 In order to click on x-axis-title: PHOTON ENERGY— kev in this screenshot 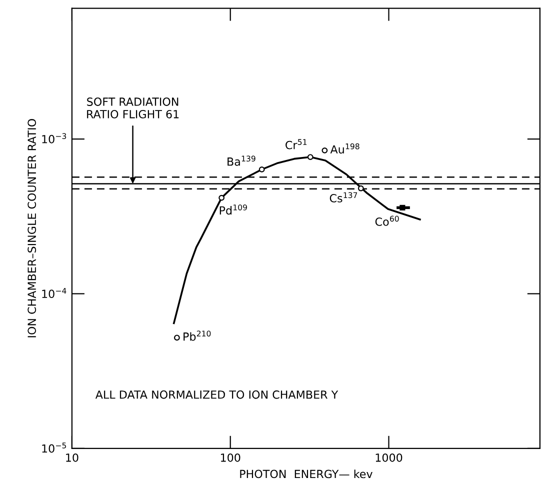, I will do `click(306, 474)`.